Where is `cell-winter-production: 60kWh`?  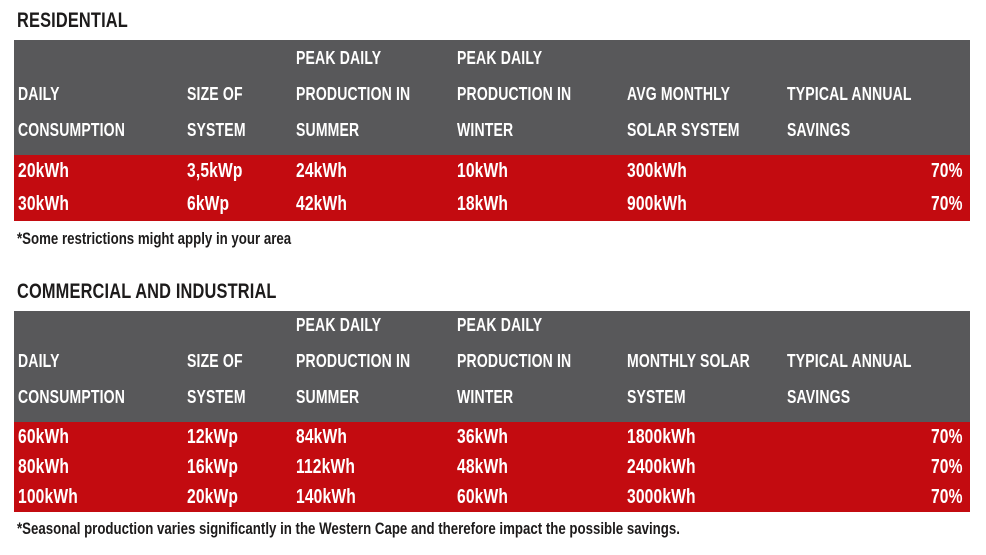
cell-winter-production: 60kWh is located at coordinates (483, 496).